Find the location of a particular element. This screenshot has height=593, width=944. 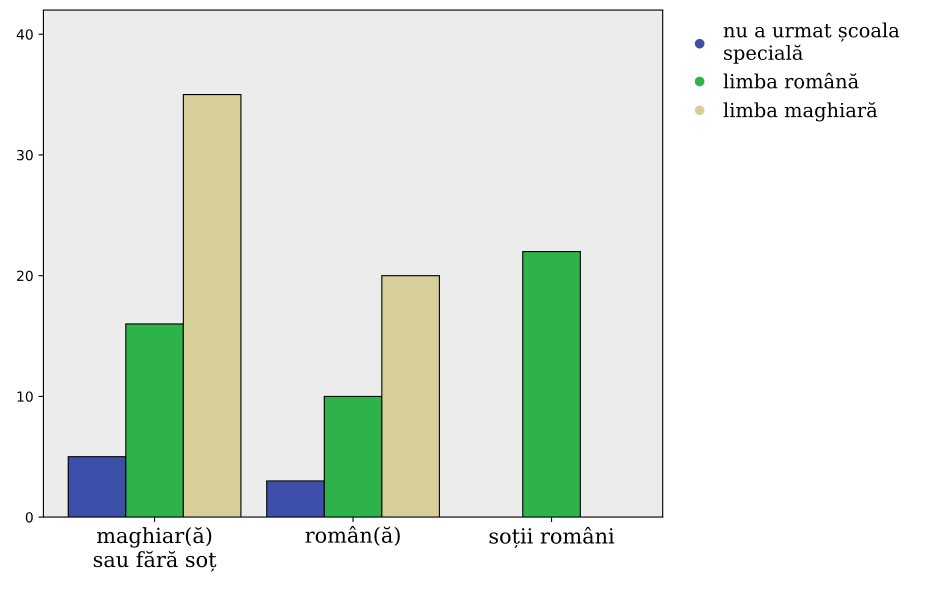

legend-label: limba maghiară is located at coordinates (801, 112).